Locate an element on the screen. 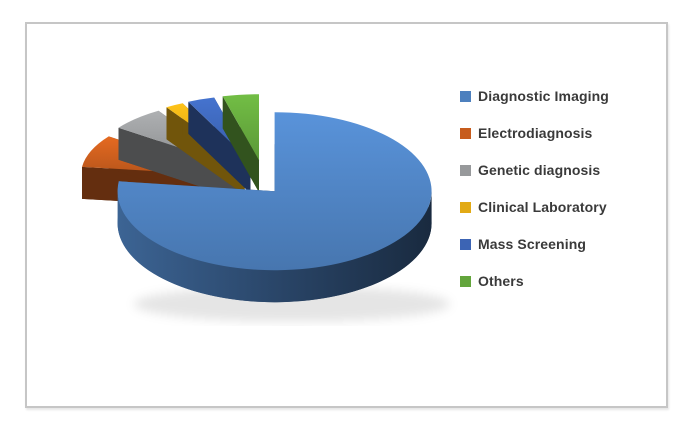  legend-item-mass-screening: Mass Screening is located at coordinates (534, 244).